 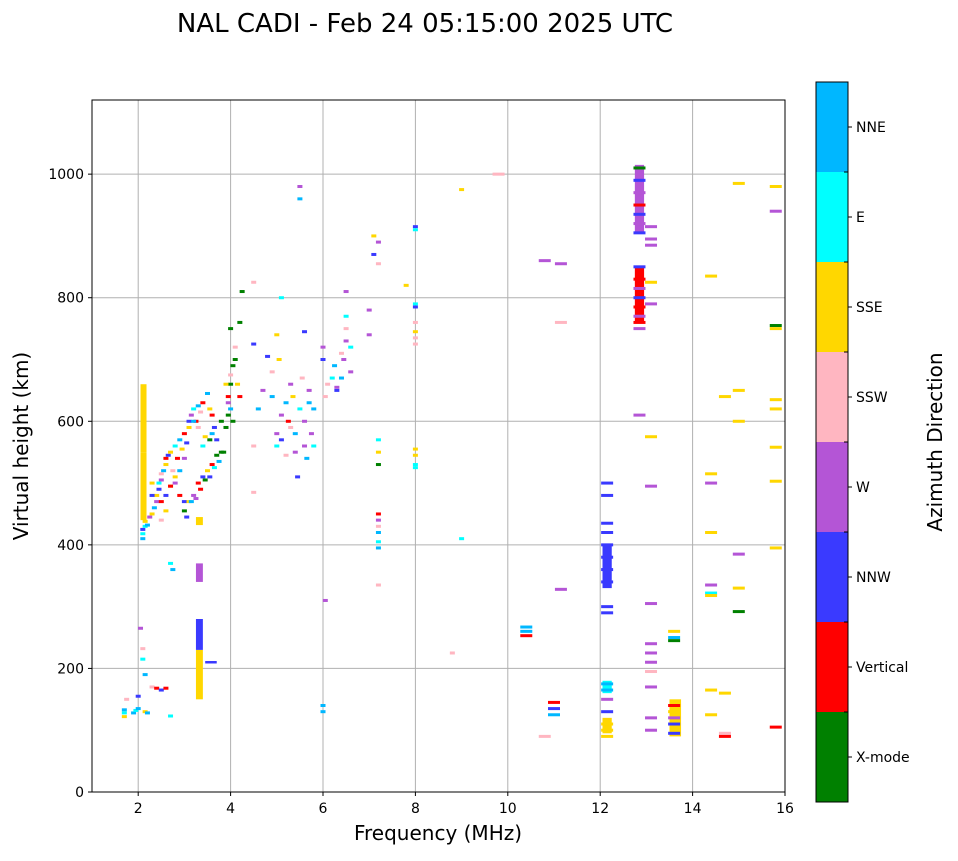 What do you see at coordinates (425, 24) in the screenshot?
I see `chart-title: NAL CADI - Feb 24 05:15:00 2025 UTC` at bounding box center [425, 24].